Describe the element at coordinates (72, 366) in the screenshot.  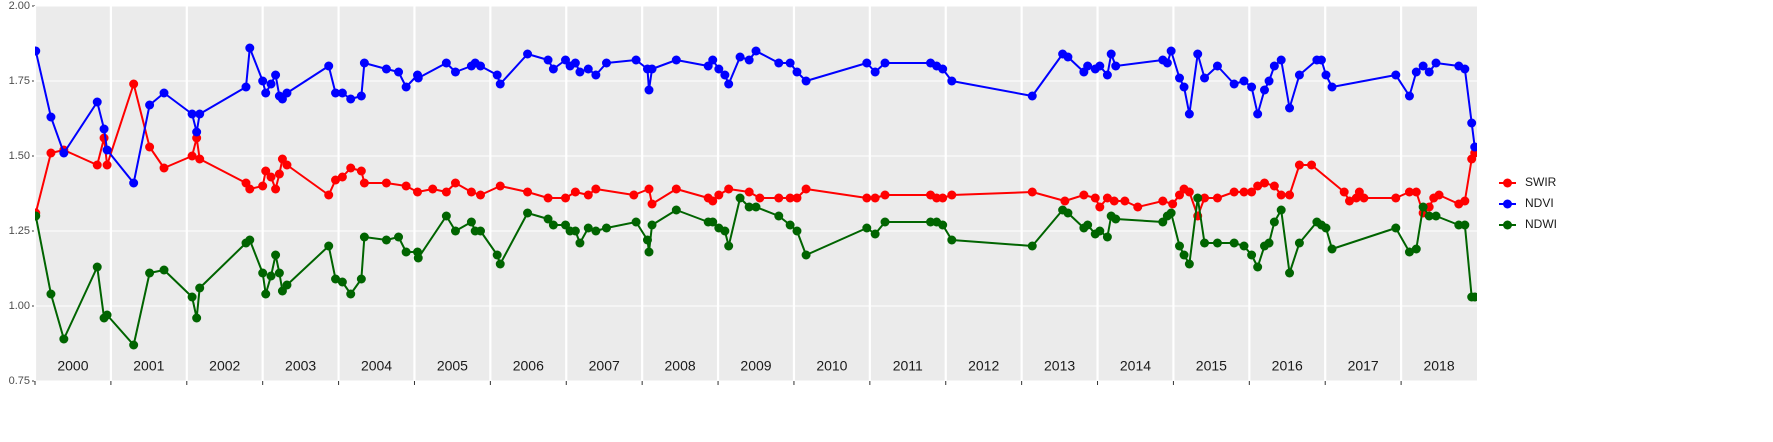
I see `year-label: 2000` at that location.